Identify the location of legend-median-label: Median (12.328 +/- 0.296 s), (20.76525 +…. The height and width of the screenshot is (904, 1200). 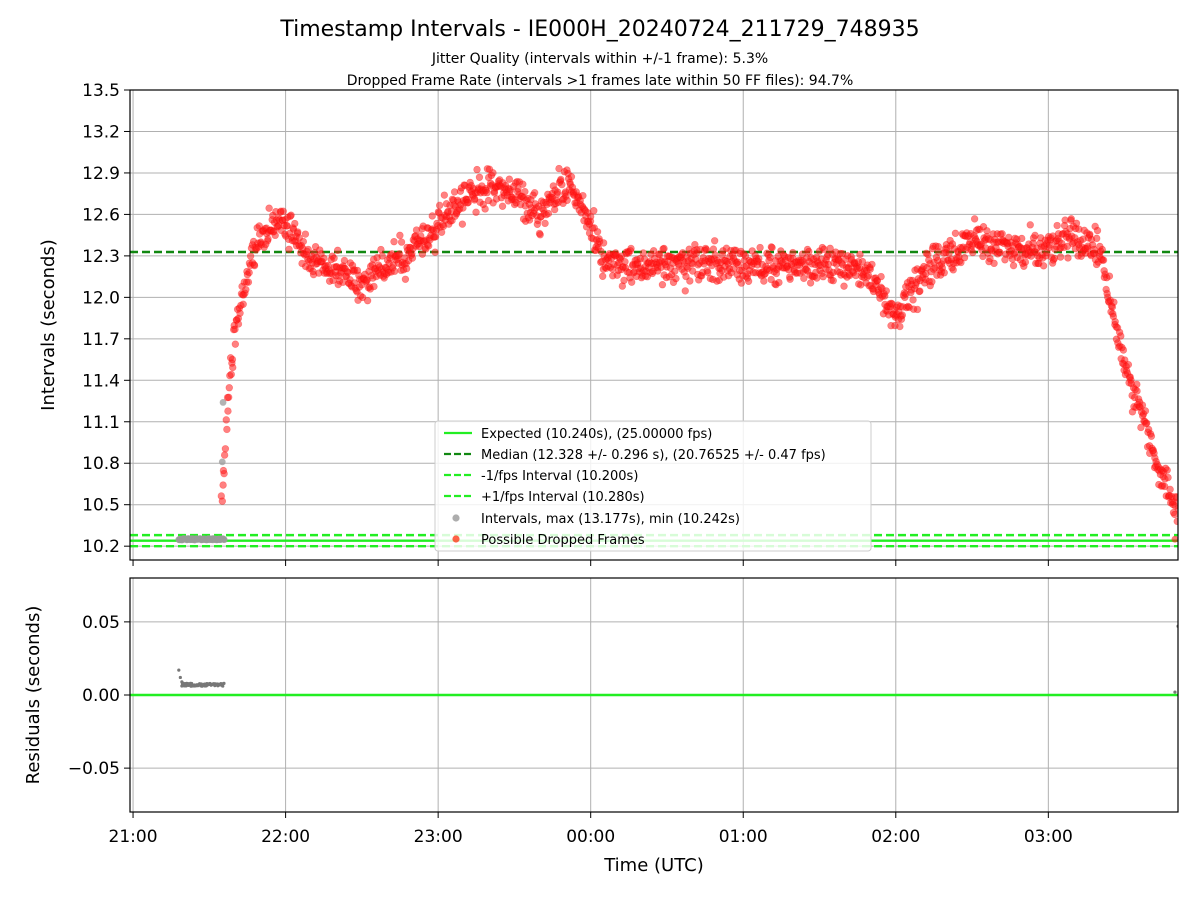
(653, 455).